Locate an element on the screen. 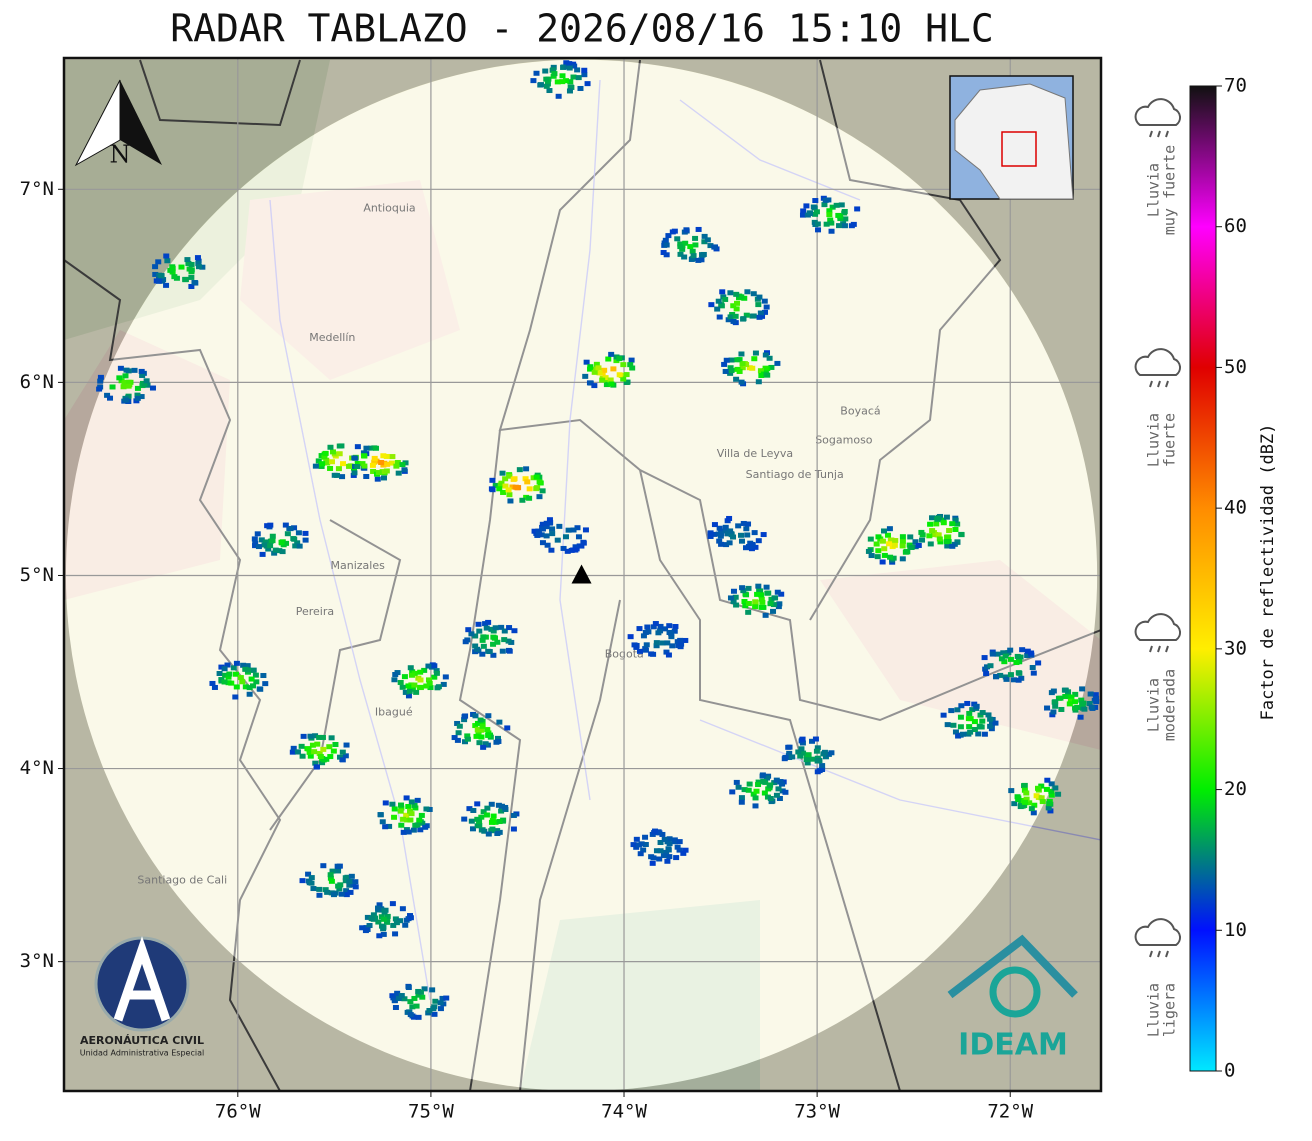 Image resolution: width=1312 pixels, height=1141 pixels. logo-text: AERONÁUTICA CIVIL is located at coordinates (142, 1040).